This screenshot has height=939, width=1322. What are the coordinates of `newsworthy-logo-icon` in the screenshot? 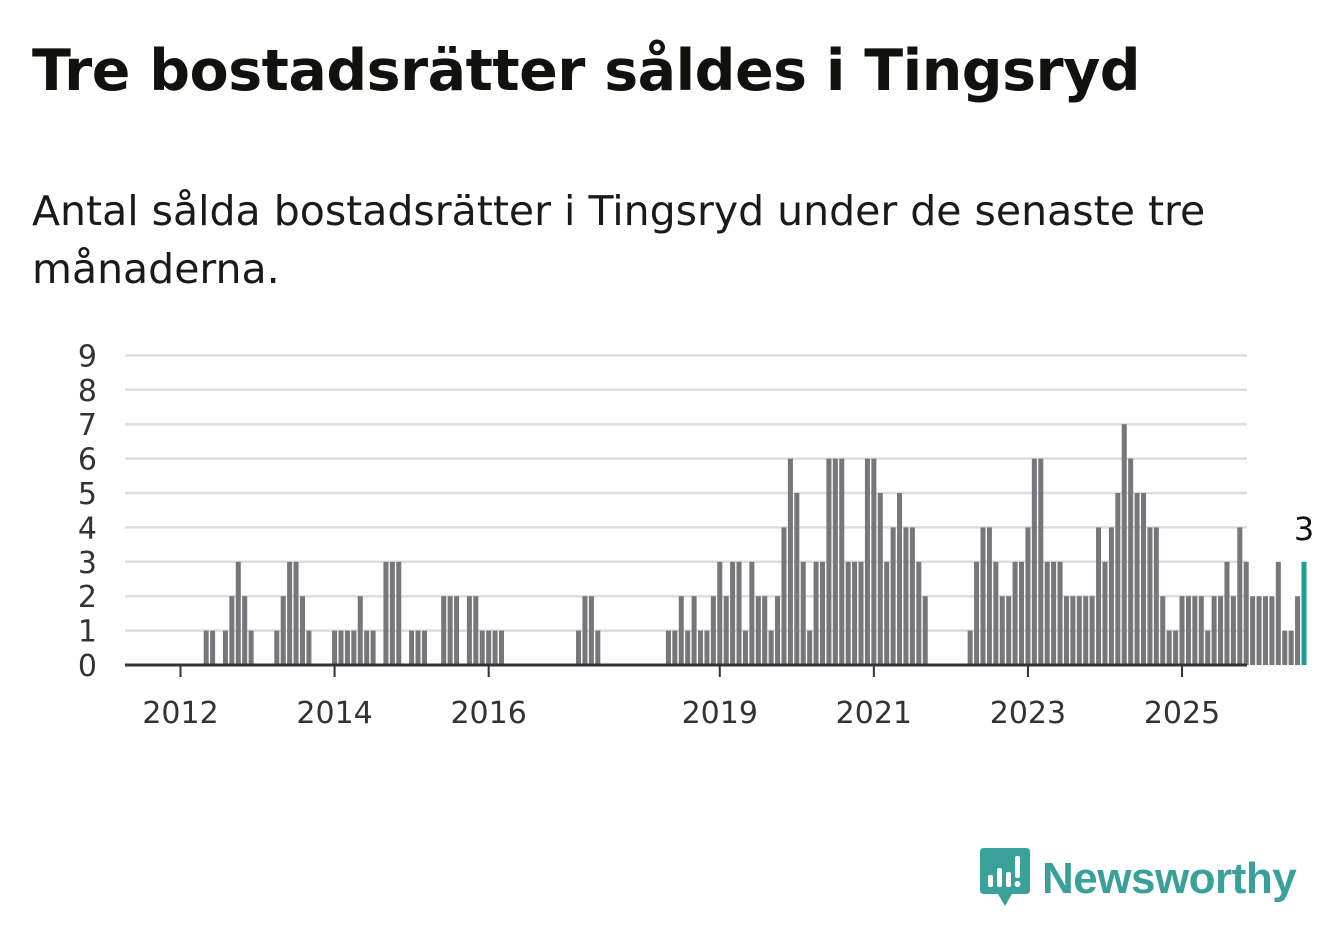 It's located at (1005, 877).